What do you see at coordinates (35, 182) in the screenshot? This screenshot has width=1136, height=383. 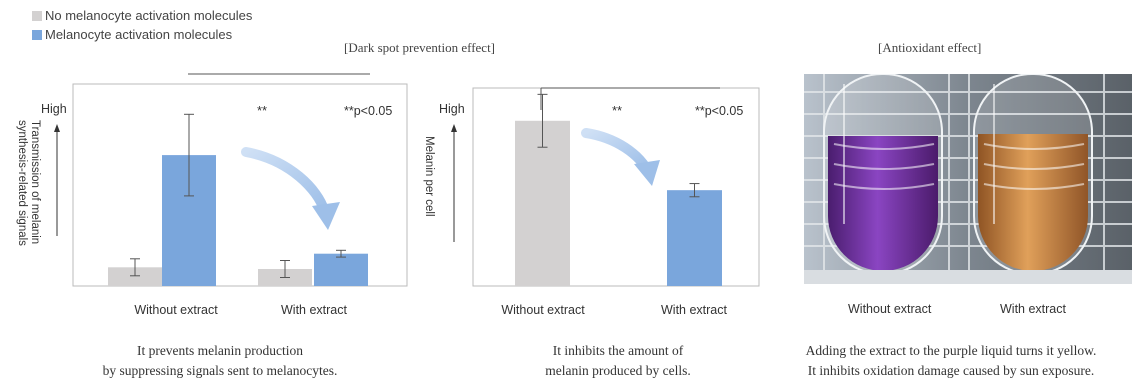 I see `y-axis-label-line-1: Transmission of melanin` at bounding box center [35, 182].